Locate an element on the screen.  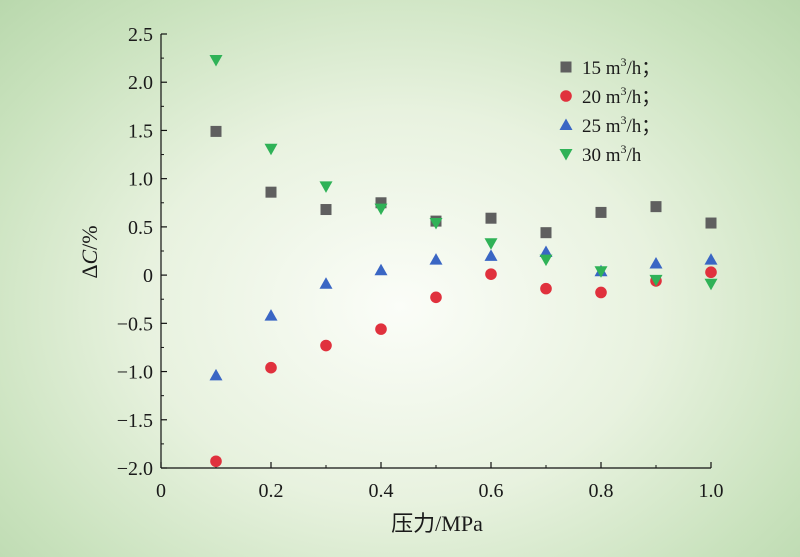
y-tick-label: −1.5 is located at coordinates (135, 421).